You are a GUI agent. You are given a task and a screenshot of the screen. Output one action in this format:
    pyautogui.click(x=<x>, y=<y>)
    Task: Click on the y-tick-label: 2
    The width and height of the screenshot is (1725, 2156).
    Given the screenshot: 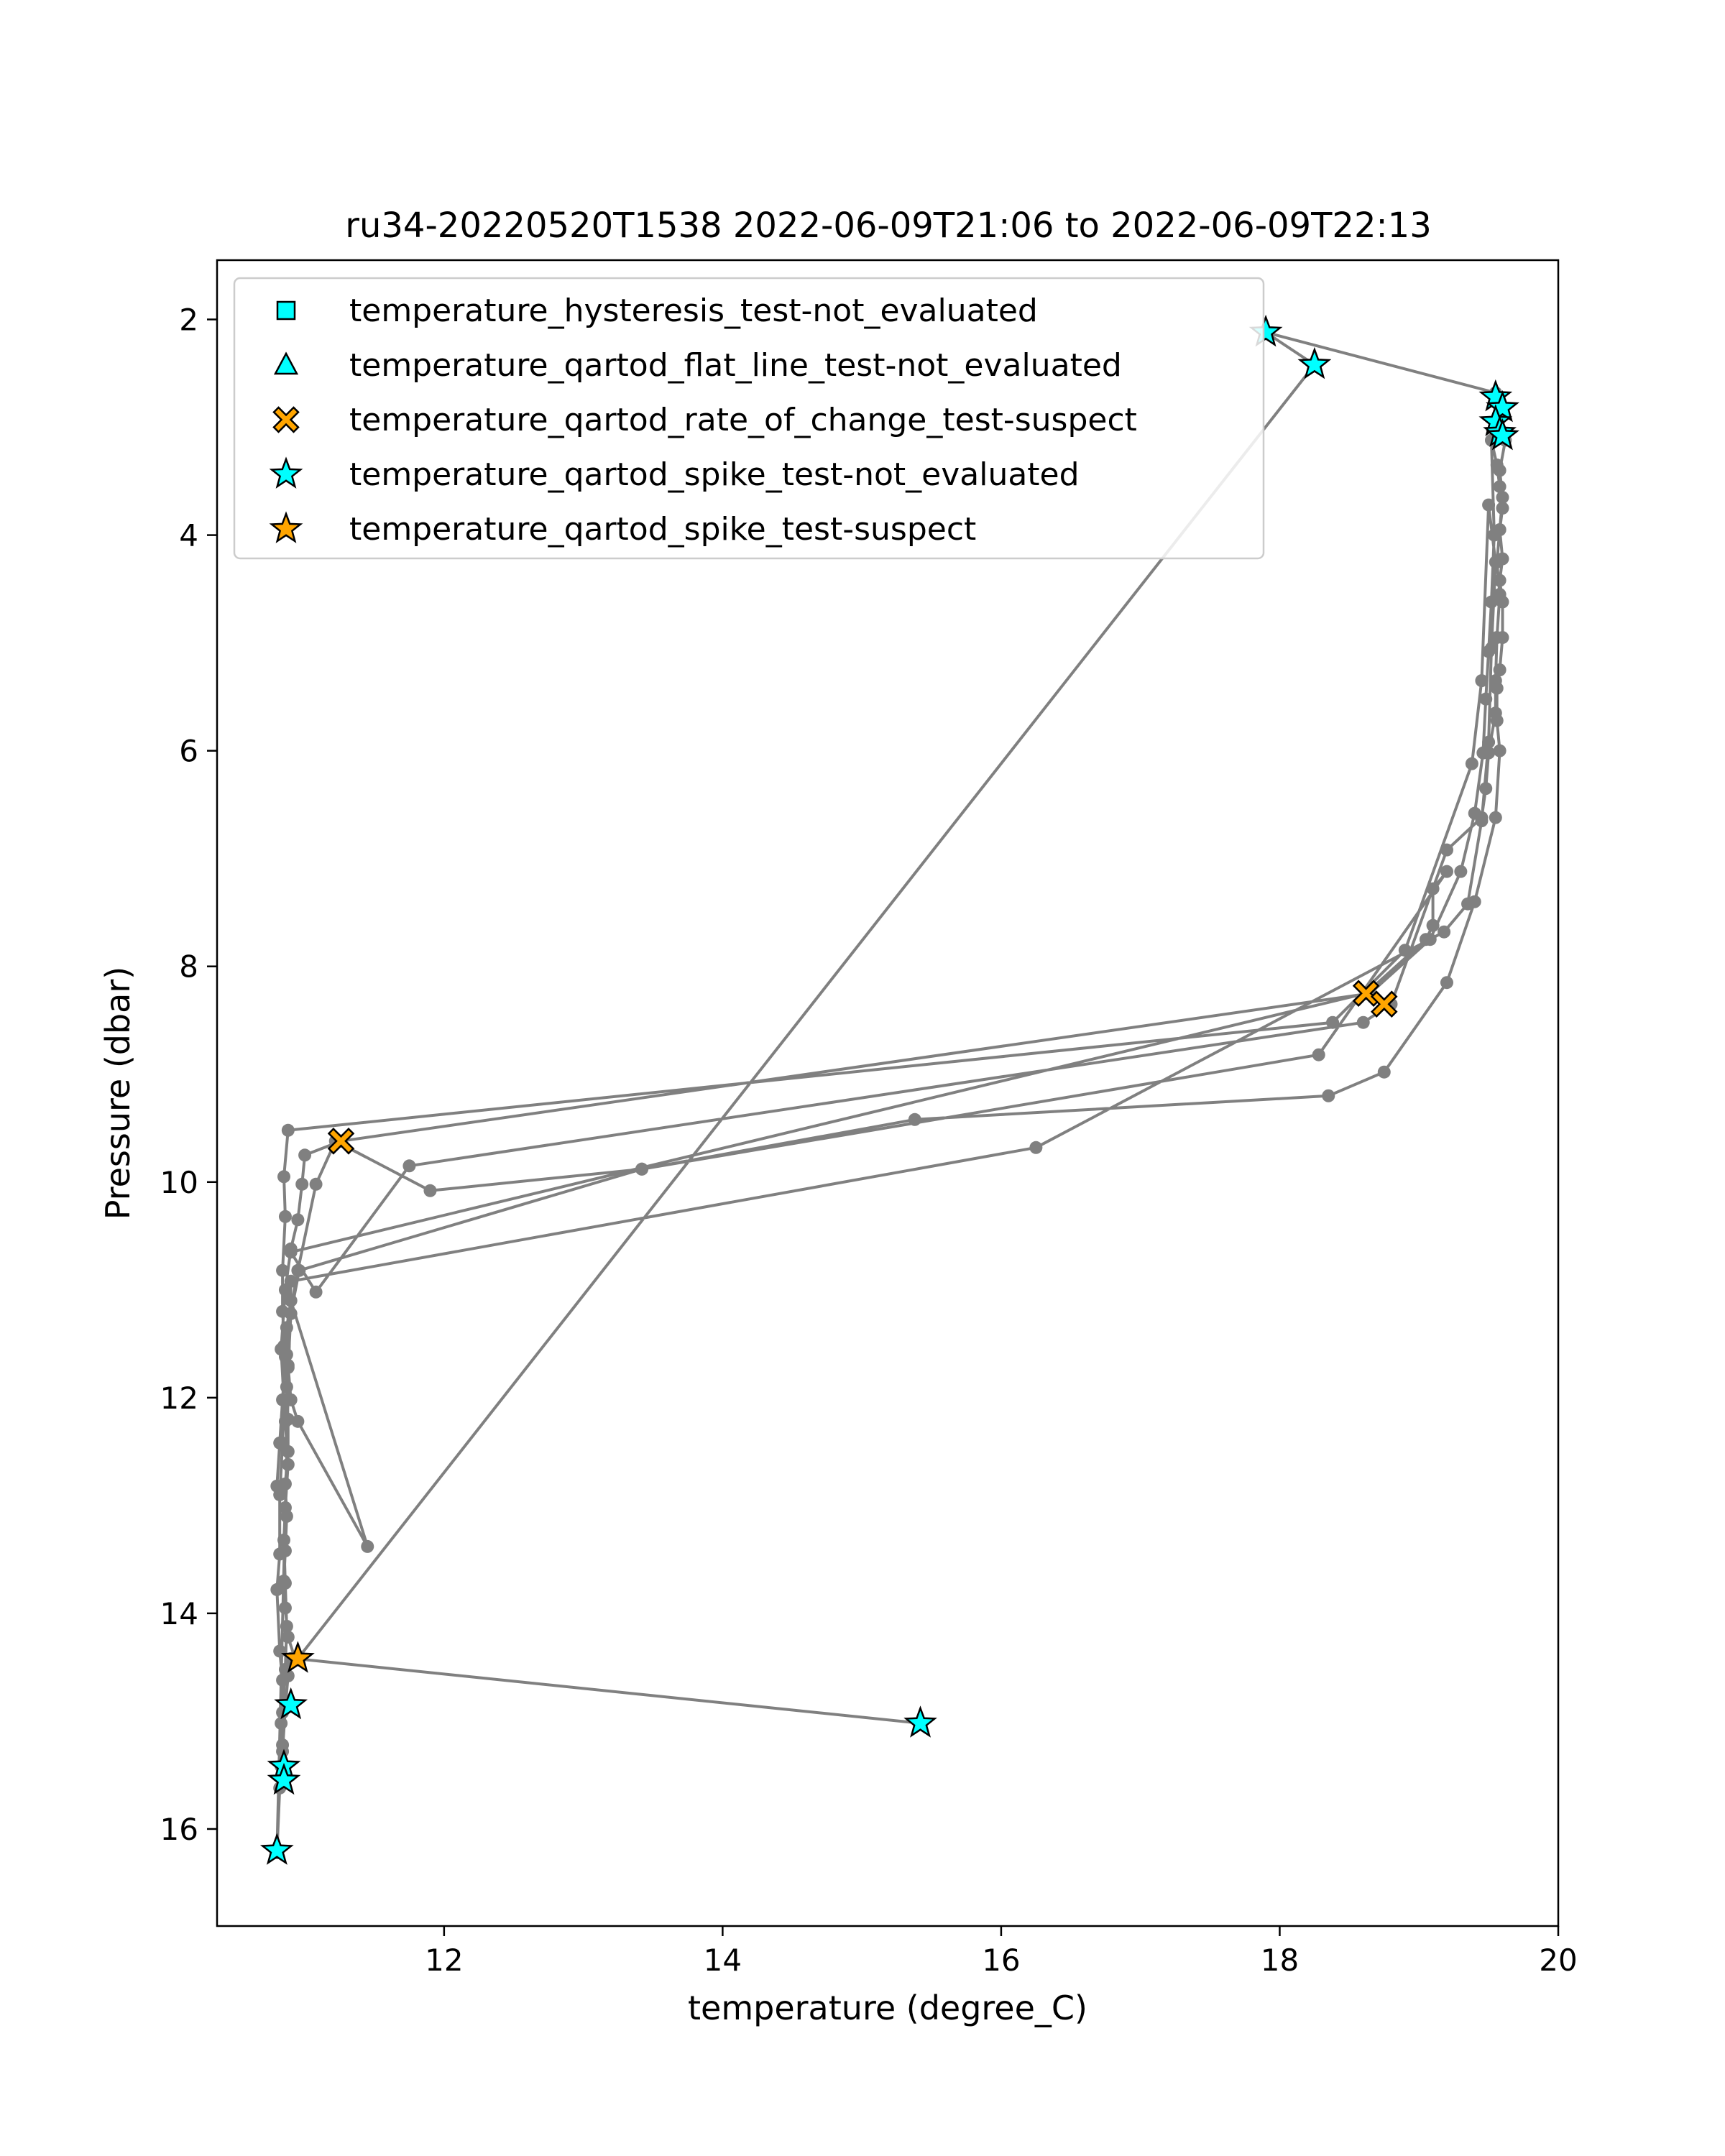 What is the action you would take?
    pyautogui.click(x=188, y=321)
    